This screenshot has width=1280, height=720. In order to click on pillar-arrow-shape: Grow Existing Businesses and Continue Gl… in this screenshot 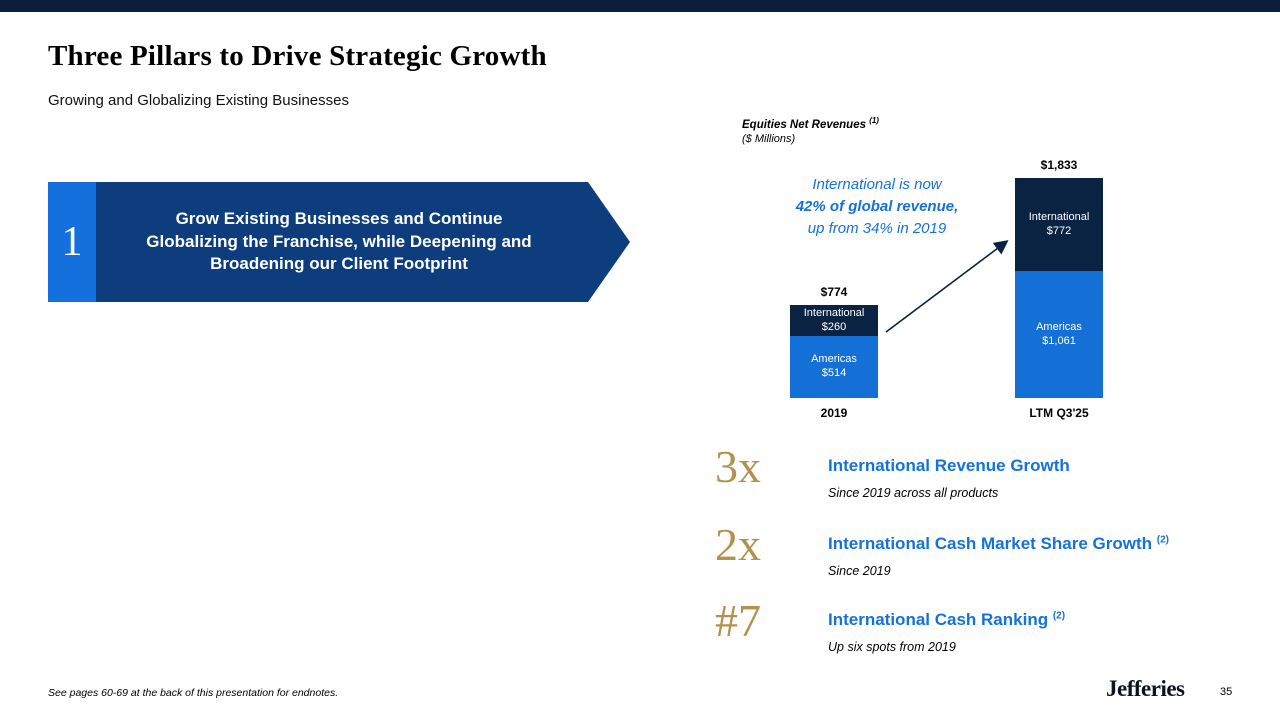, I will do `click(363, 242)`.